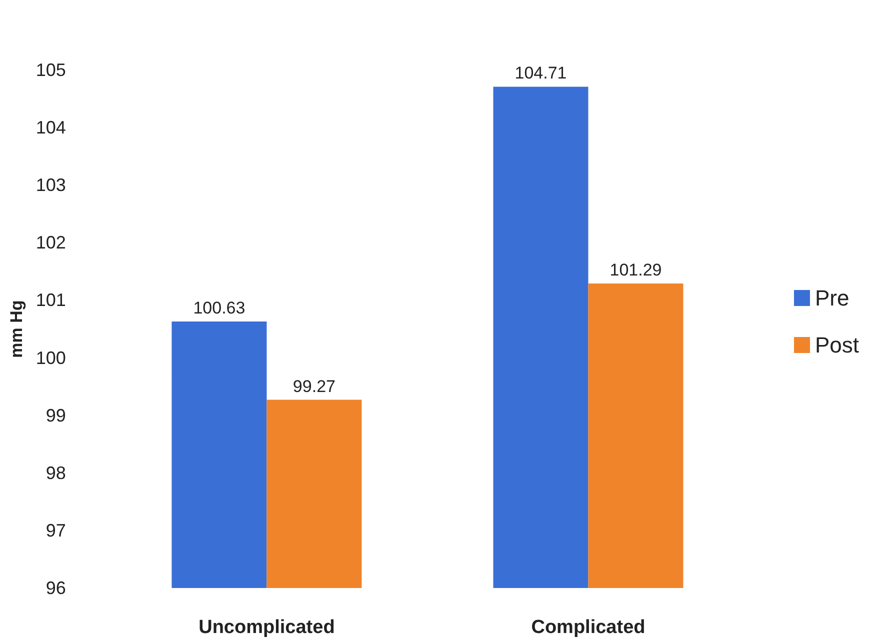  Describe the element at coordinates (314, 386) in the screenshot. I see `data-label: 99.27` at that location.